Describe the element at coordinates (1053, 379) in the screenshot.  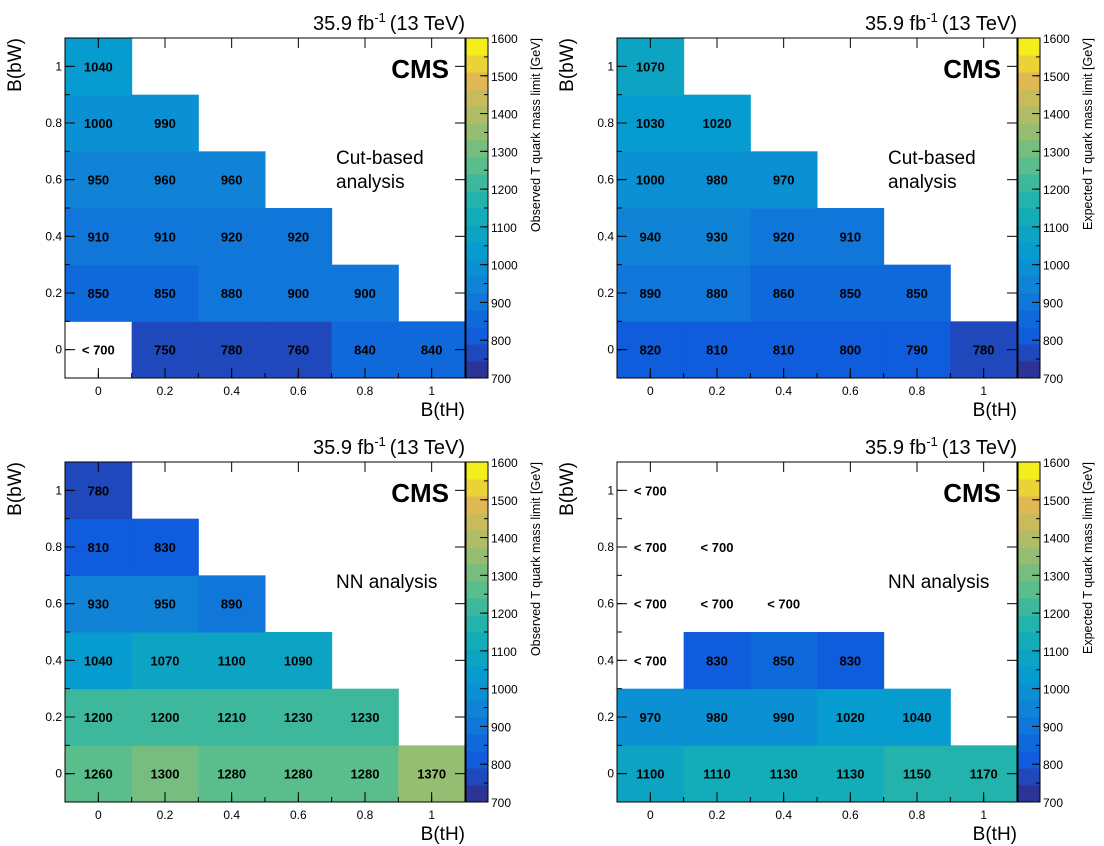
I see `colorbar-tick-label: 700` at that location.